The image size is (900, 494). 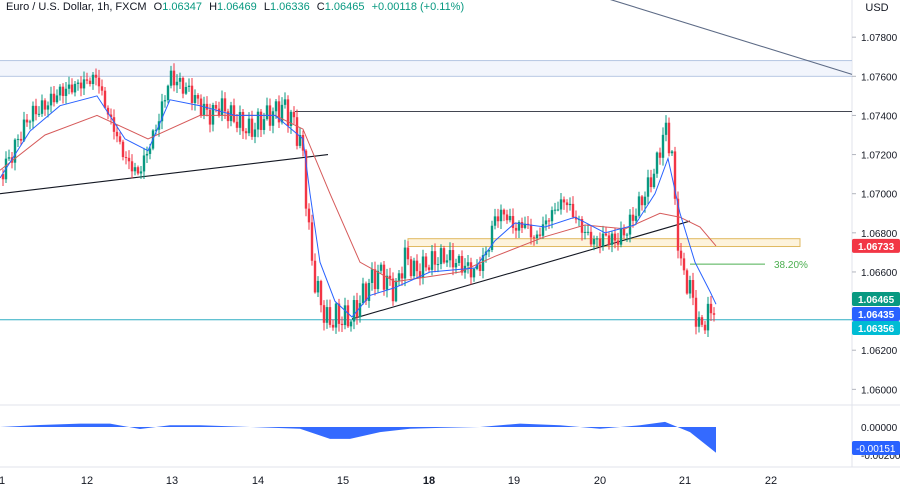 What do you see at coordinates (258, 481) in the screenshot?
I see `x-tick-label: 14` at bounding box center [258, 481].